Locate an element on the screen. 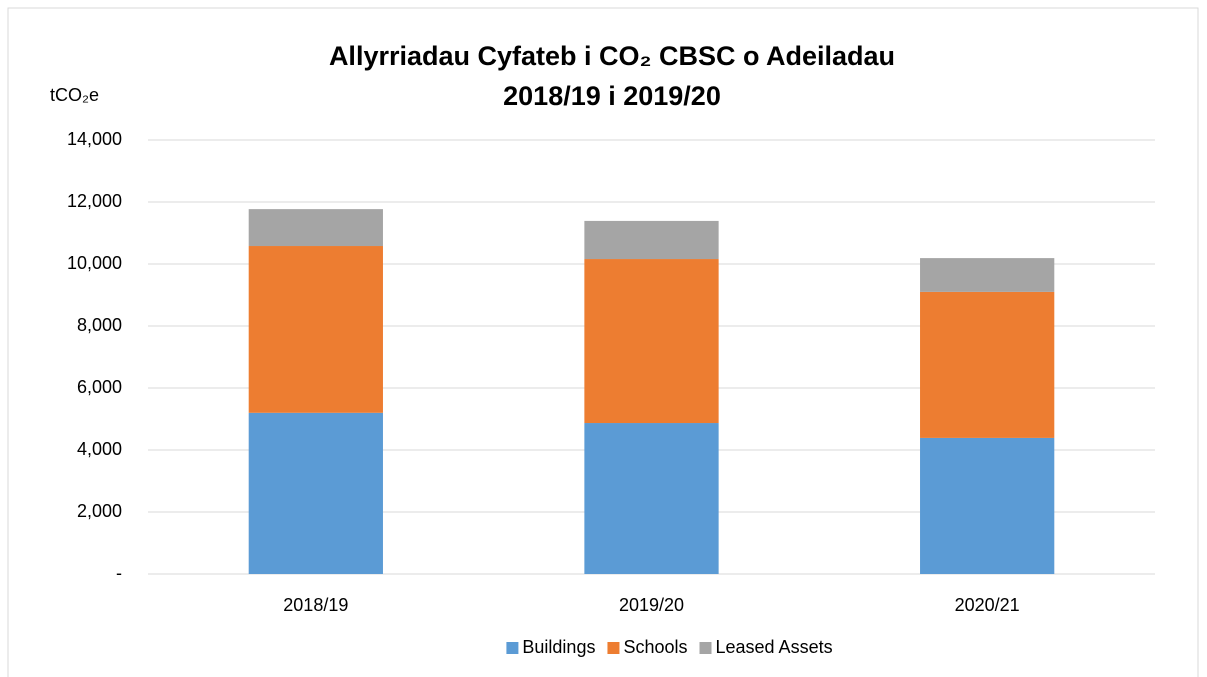 The height and width of the screenshot is (677, 1207). y-tick-label: 2,000 is located at coordinates (99, 511).